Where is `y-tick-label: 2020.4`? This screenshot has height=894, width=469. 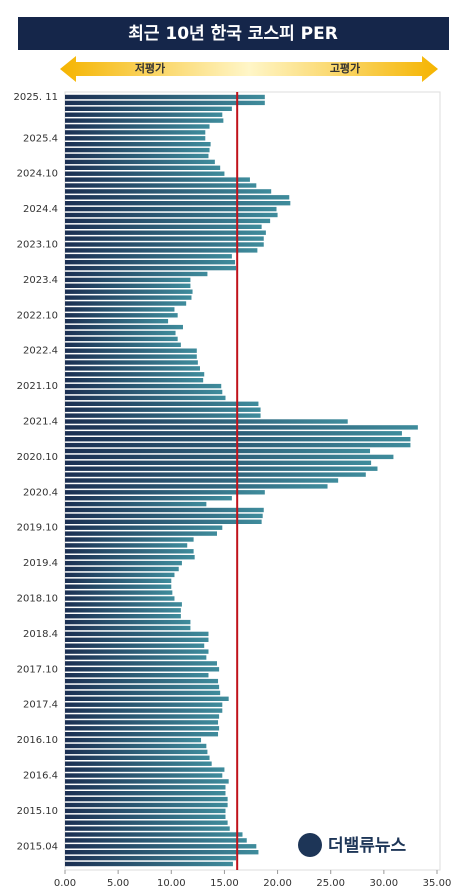 y-tick-label: 2020.4 is located at coordinates (40, 492).